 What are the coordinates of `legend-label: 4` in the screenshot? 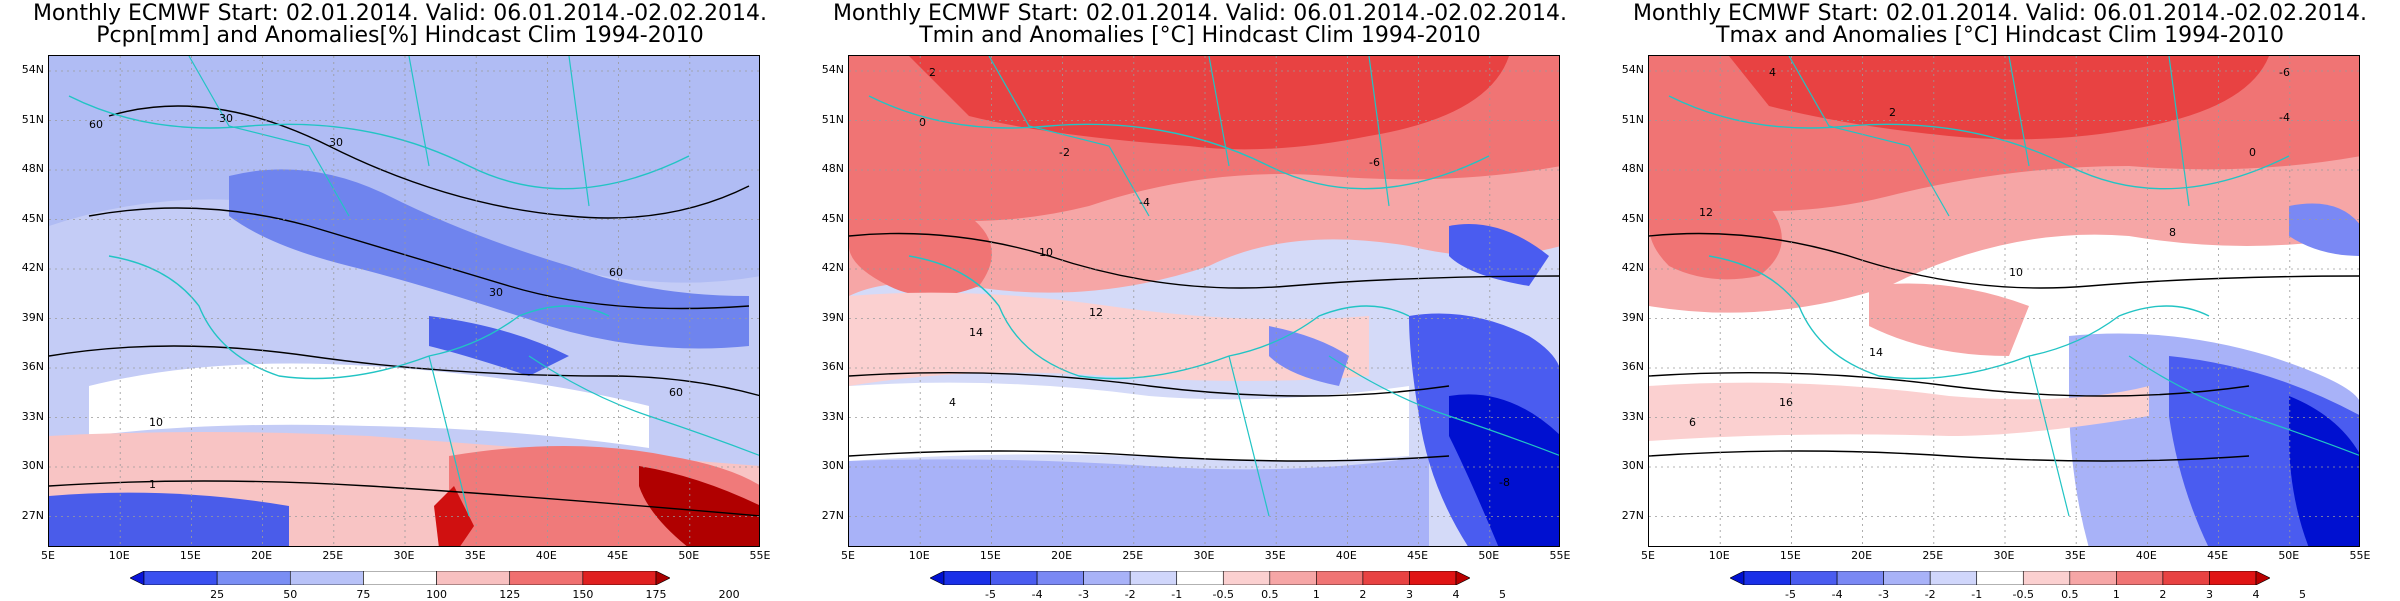 It's located at (1456, 594).